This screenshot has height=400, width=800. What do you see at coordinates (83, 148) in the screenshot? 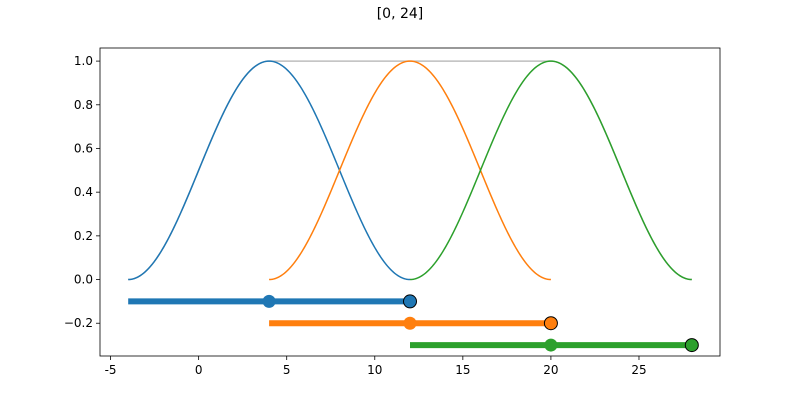
I see `y-tick-label: 0.6` at bounding box center [83, 148].